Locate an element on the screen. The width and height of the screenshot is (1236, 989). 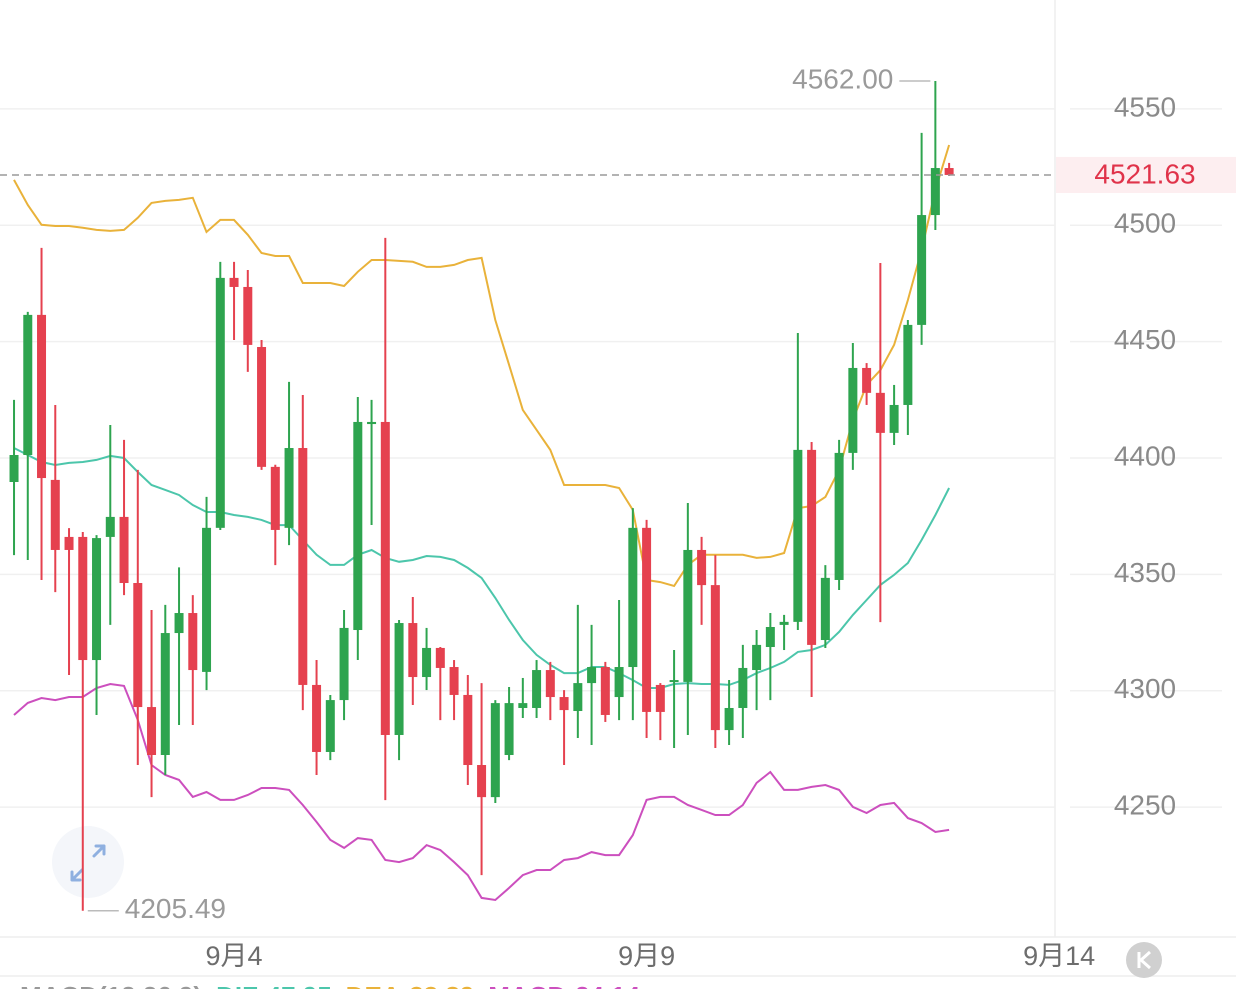
y-tick-label: 4350 is located at coordinates (1145, 572).